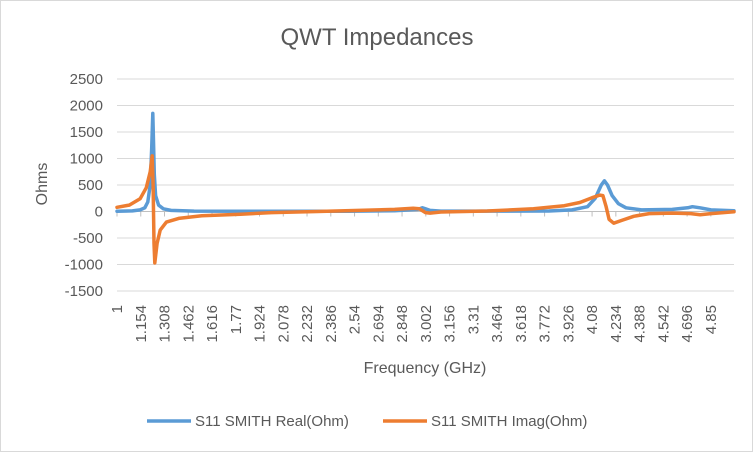 This screenshot has width=753, height=453. What do you see at coordinates (687, 324) in the screenshot?
I see `x-tick-label: 4.696` at bounding box center [687, 324].